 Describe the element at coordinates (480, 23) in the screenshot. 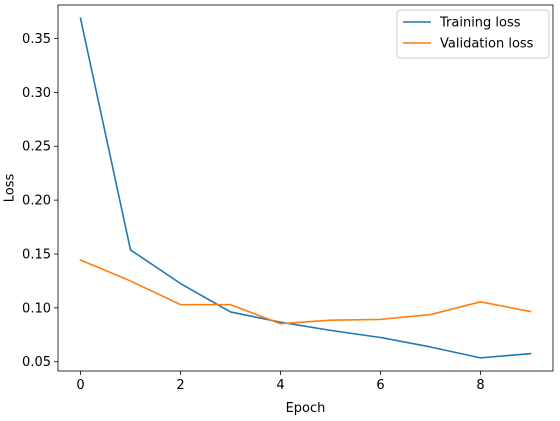

I see `legend-label: Training loss` at that location.